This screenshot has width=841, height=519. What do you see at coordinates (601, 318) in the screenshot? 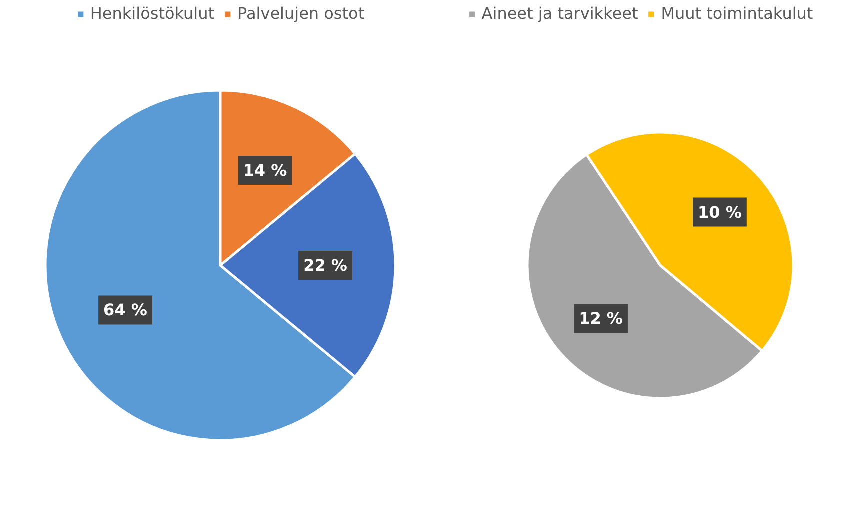
I see `data-label: 12 %` at bounding box center [601, 318].